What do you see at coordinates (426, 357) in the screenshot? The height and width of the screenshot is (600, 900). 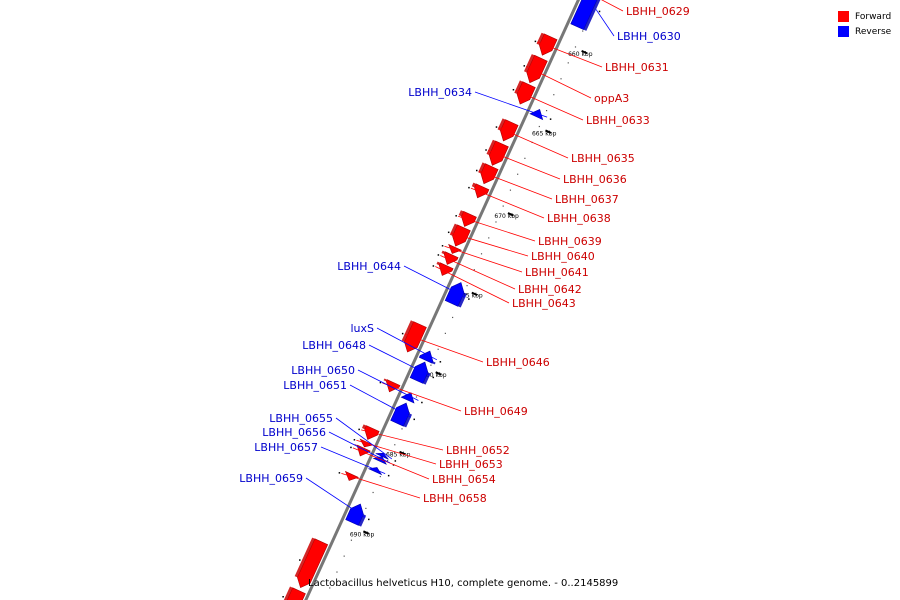 I see `gene-luxs-arrow` at bounding box center [426, 357].